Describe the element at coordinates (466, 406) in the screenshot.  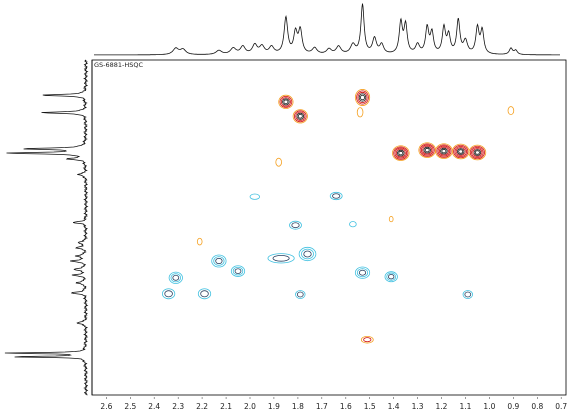
I see `x-tick-label: 1.1` at that location.